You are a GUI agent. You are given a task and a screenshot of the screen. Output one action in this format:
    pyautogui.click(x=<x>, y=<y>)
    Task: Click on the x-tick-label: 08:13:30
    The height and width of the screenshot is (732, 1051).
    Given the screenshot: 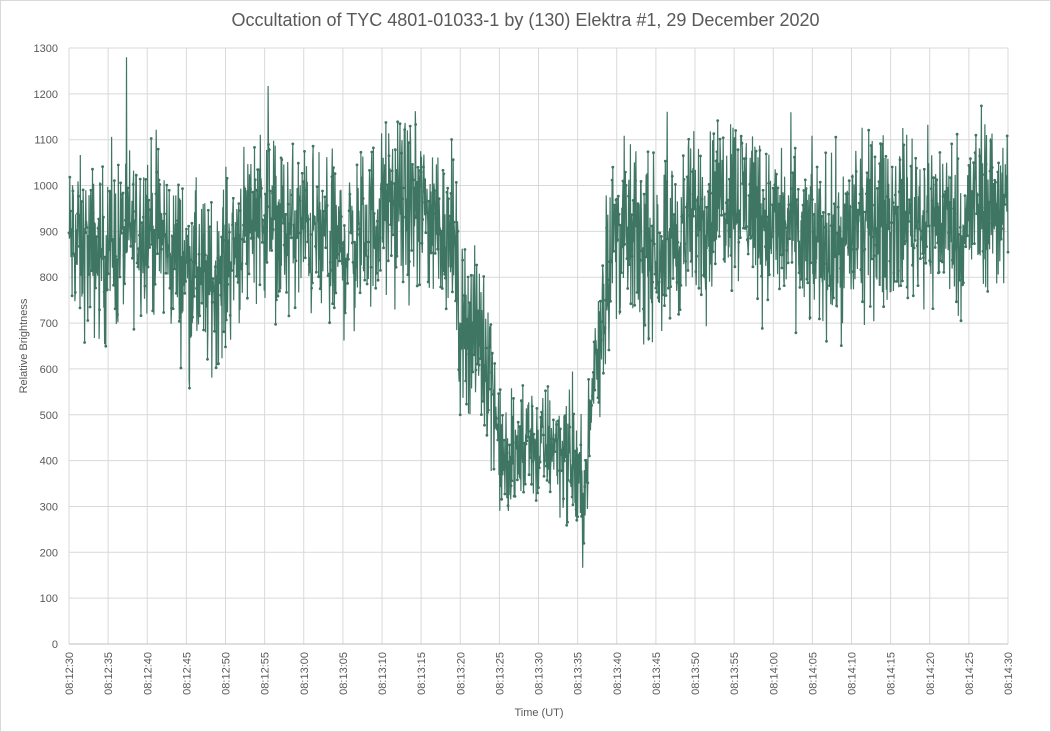 What is the action you would take?
    pyautogui.click(x=540, y=673)
    